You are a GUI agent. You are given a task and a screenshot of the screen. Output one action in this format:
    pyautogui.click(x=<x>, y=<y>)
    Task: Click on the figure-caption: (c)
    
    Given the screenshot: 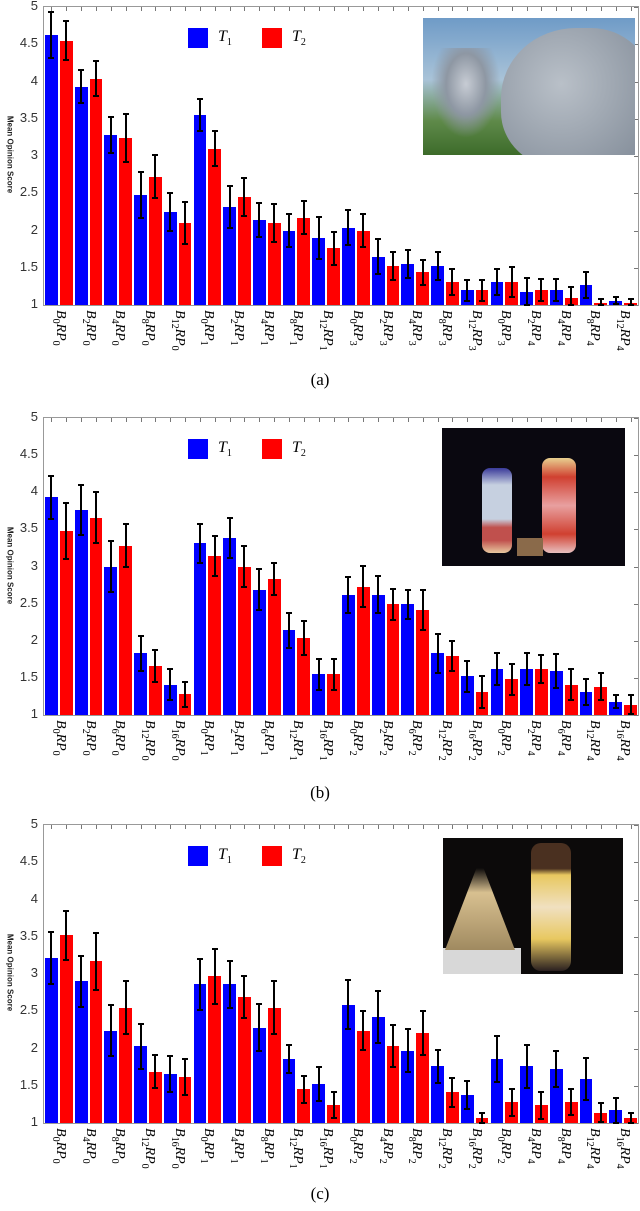 What is the action you would take?
    pyautogui.click(x=320, y=1193)
    